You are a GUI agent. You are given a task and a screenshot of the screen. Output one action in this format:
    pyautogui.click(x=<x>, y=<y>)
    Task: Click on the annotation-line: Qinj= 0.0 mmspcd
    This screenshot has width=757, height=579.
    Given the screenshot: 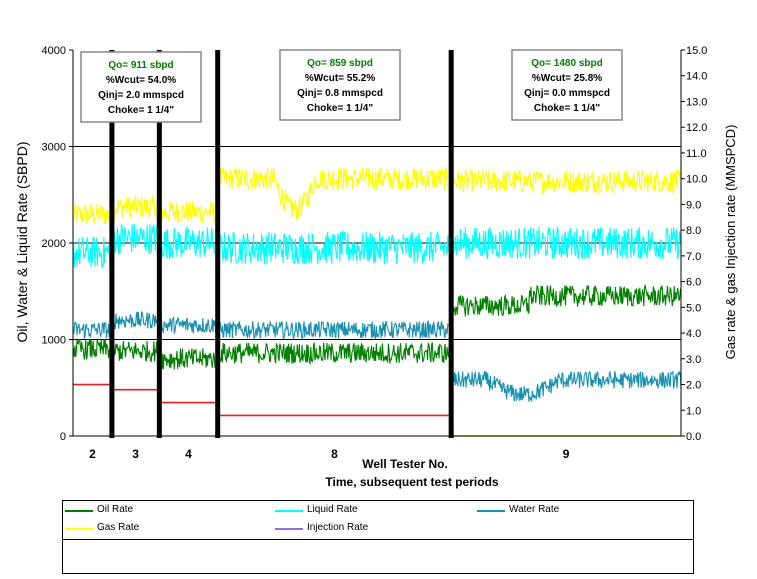 What is the action you would take?
    pyautogui.click(x=567, y=93)
    